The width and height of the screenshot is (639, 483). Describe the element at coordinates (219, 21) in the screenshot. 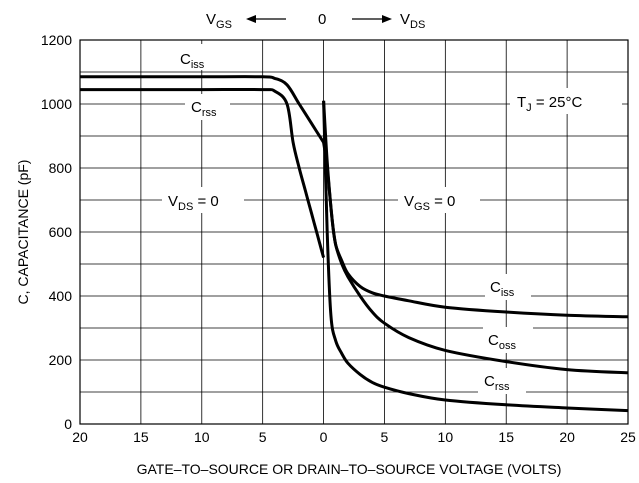

I see `top-vgs-label: VGS` at that location.